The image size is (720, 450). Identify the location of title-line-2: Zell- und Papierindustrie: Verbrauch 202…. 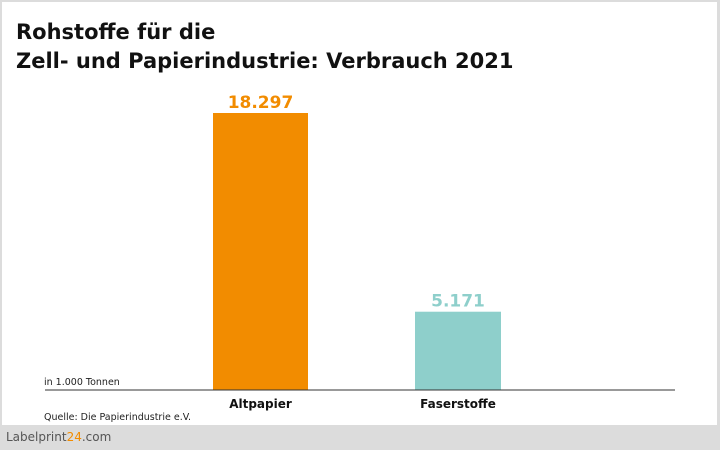
(265, 61).